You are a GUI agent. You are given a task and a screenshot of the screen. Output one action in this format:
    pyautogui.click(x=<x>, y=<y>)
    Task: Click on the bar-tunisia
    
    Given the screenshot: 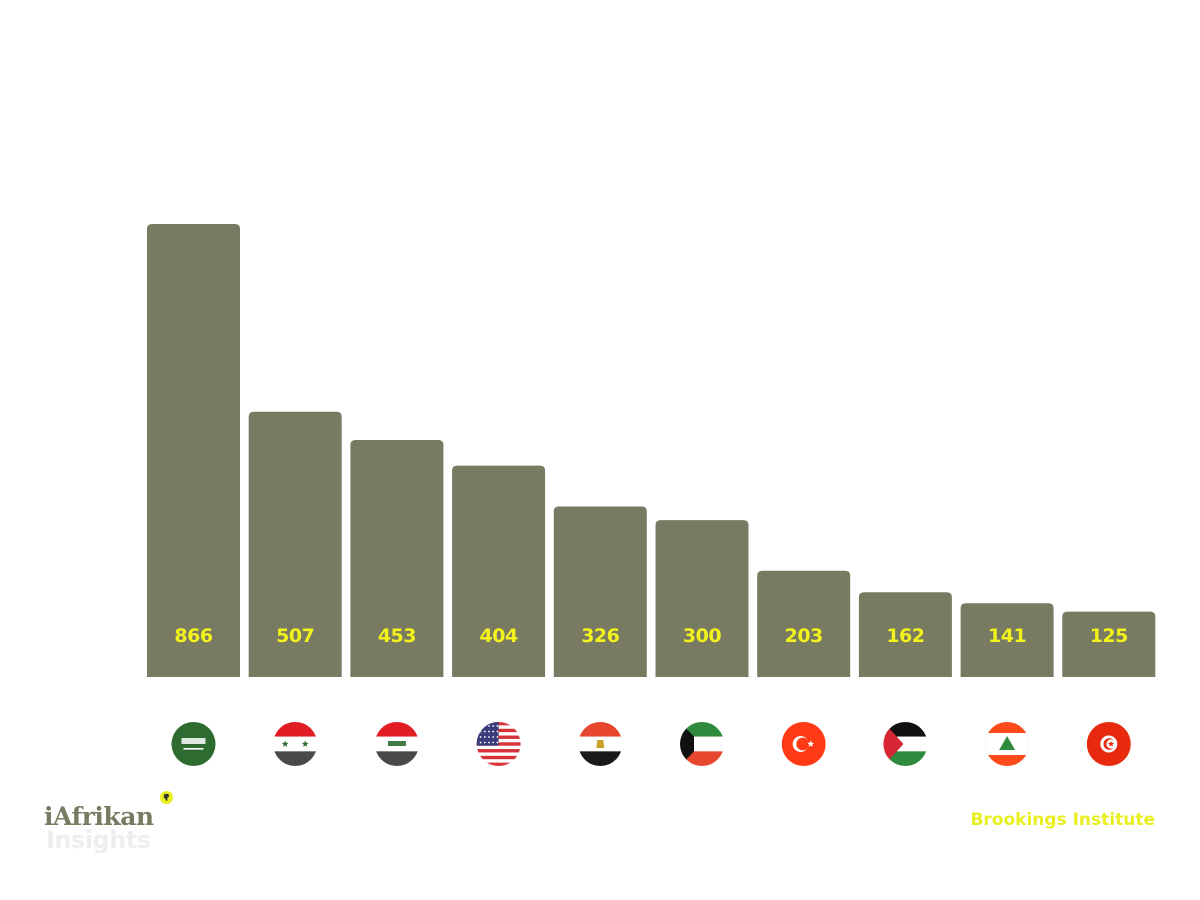 What is the action you would take?
    pyautogui.click(x=1109, y=644)
    